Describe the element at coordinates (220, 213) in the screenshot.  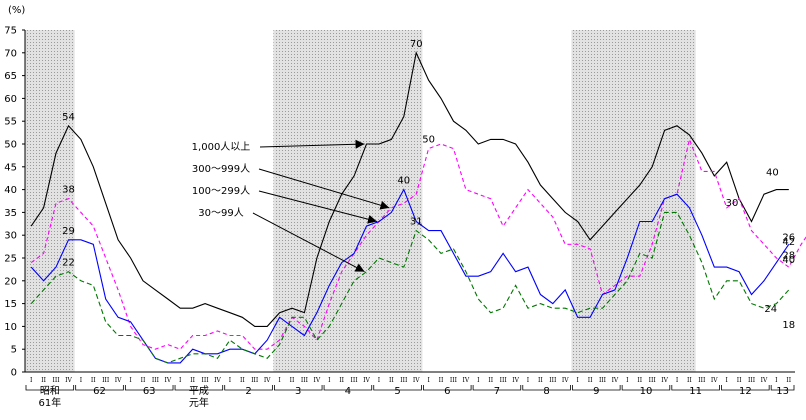
I see `annotation-label: 30～99人` at that location.